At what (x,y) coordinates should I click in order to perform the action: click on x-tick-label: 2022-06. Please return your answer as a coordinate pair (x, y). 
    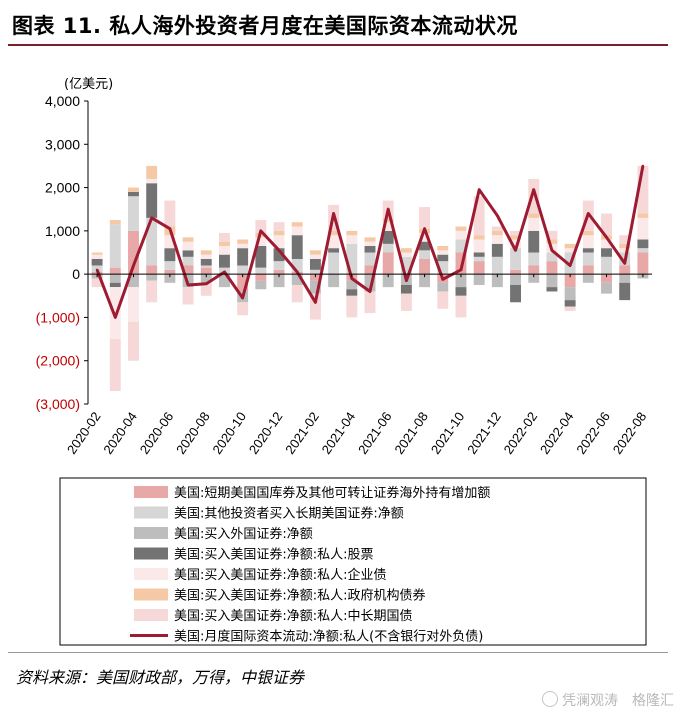
    Looking at the image, I should click on (593, 433).